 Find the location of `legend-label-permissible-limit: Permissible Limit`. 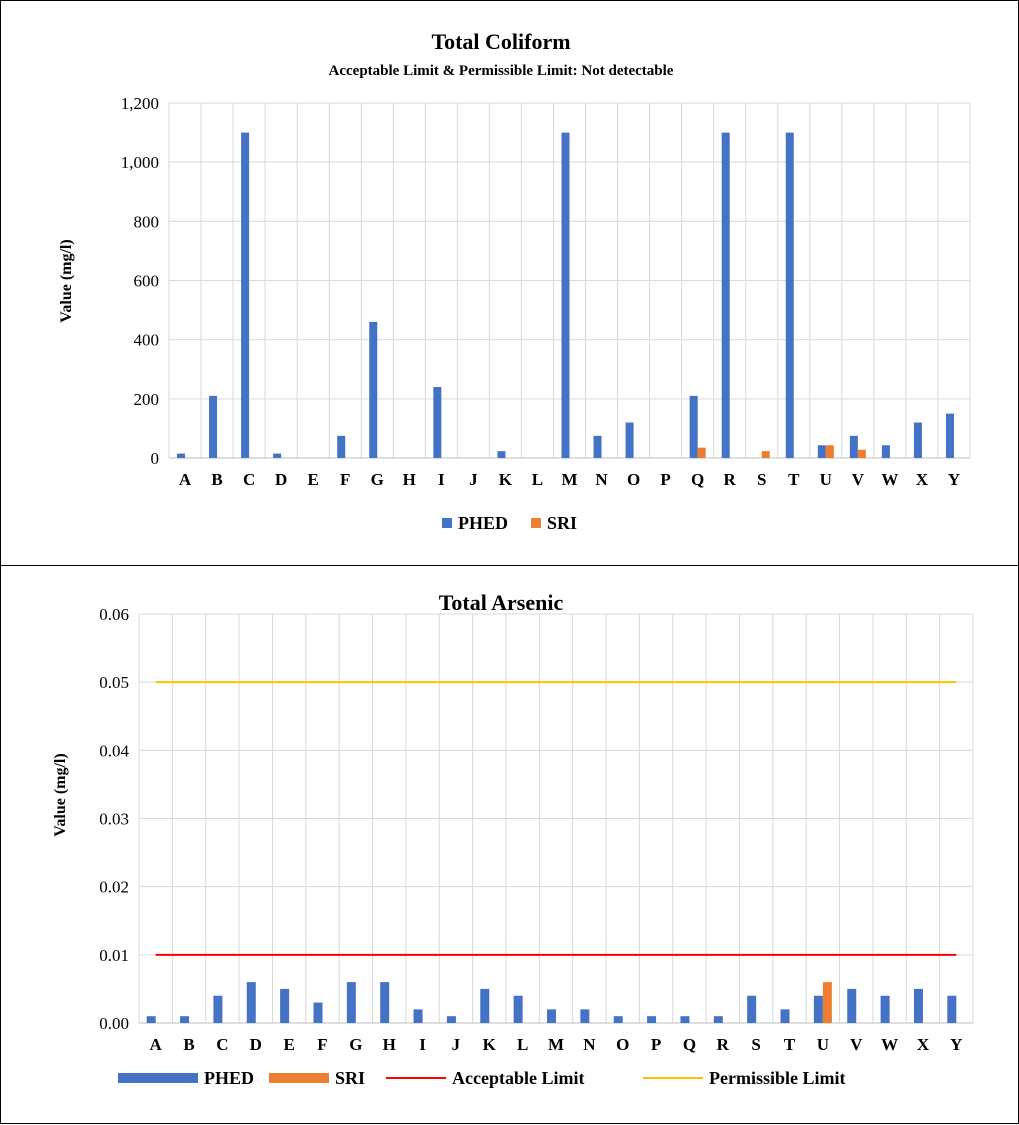

legend-label-permissible-limit: Permissible Limit is located at coordinates (777, 1078).